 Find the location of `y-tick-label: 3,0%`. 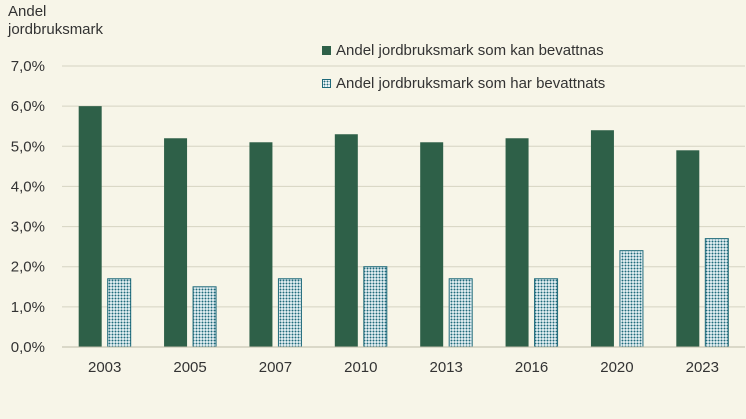

y-tick-label: 3,0% is located at coordinates (28, 227).